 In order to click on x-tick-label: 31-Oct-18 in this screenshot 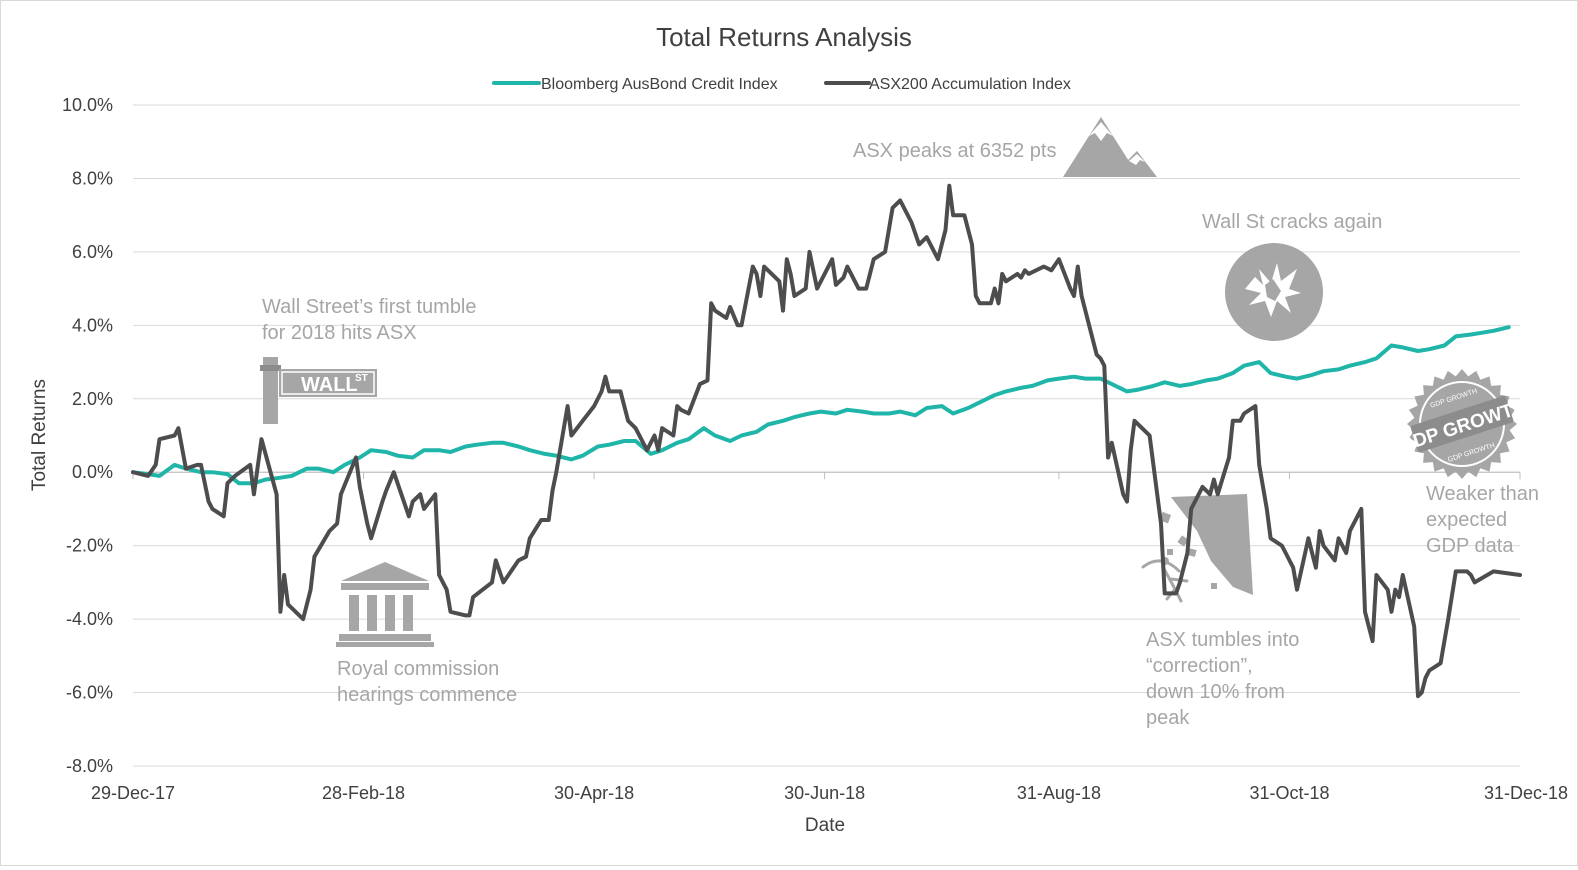, I will do `click(1289, 793)`.